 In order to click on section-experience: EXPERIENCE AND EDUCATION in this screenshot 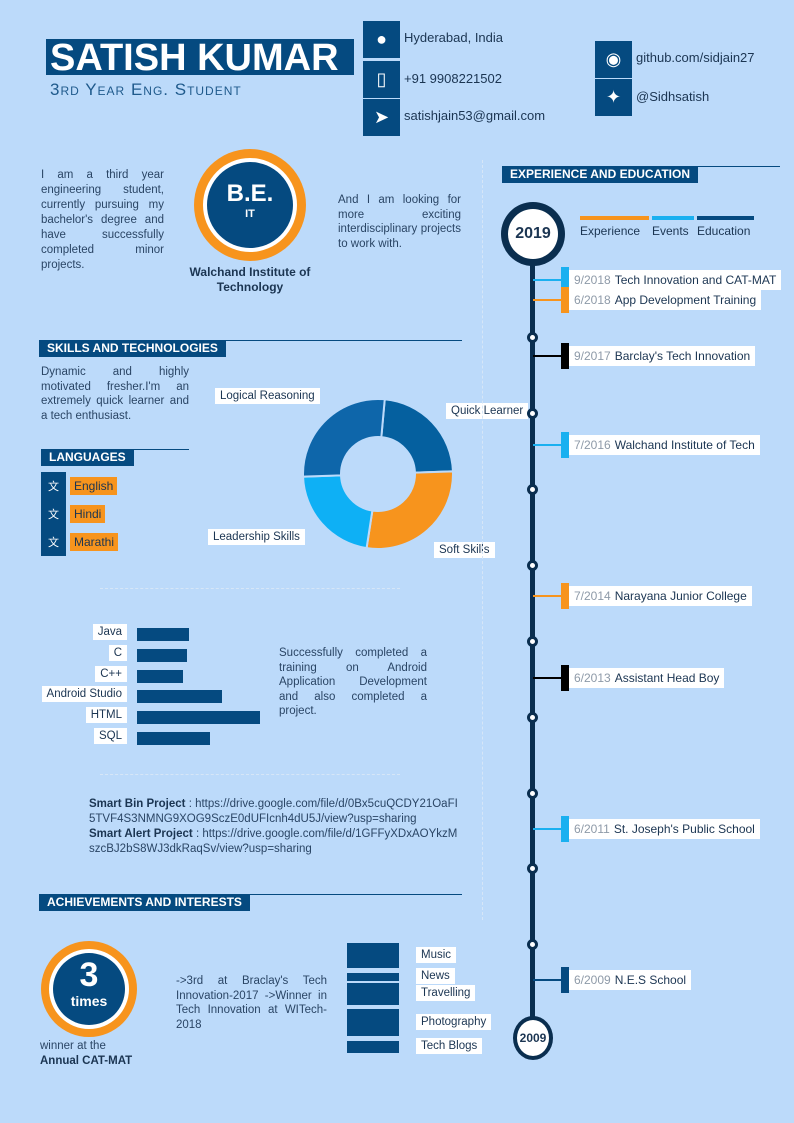, I will do `click(600, 174)`.